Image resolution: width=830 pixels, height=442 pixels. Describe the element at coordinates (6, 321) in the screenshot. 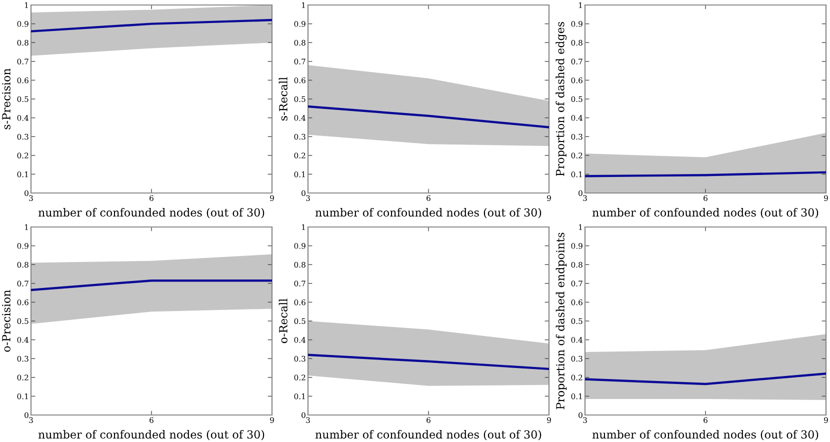

I see `y-axis-title: o-Precision` at that location.